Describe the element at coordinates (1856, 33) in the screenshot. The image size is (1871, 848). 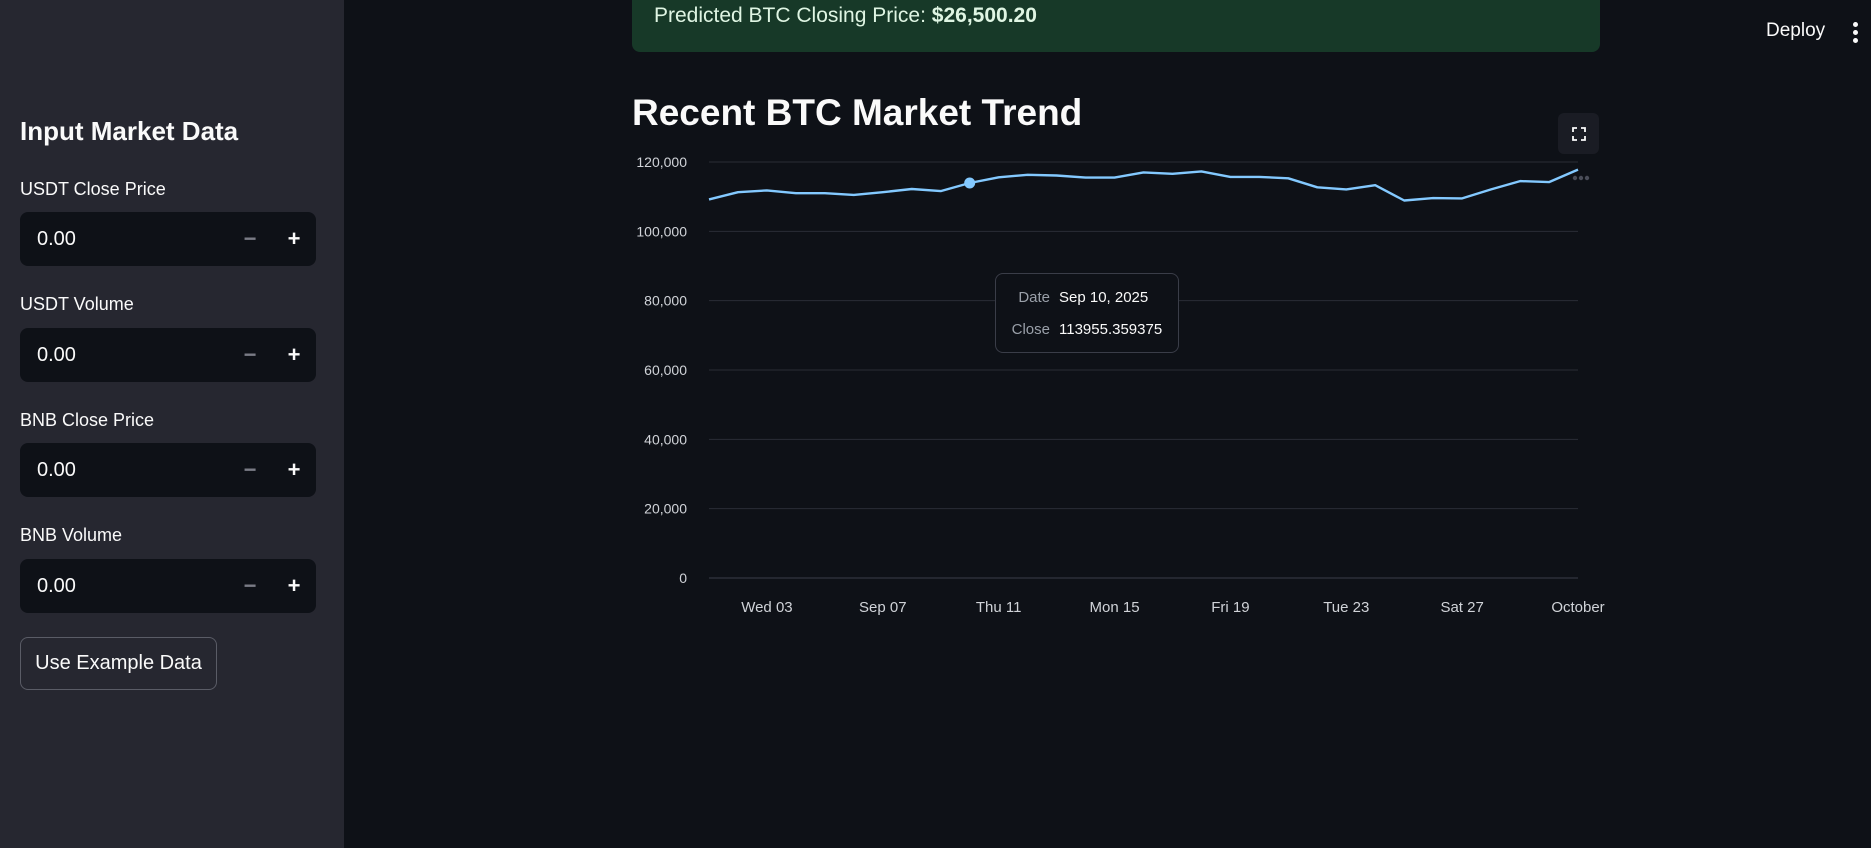
I see `main-menu-icon` at that location.